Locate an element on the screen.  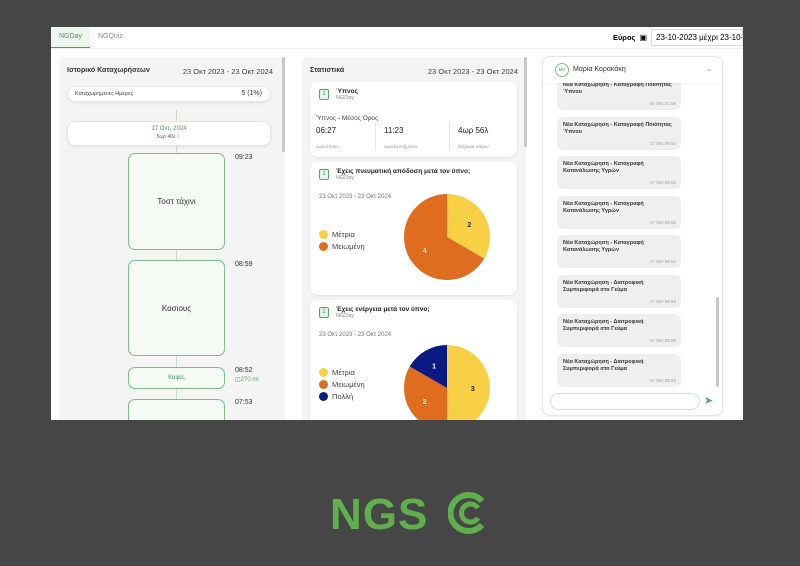
message-input is located at coordinates (625, 401).